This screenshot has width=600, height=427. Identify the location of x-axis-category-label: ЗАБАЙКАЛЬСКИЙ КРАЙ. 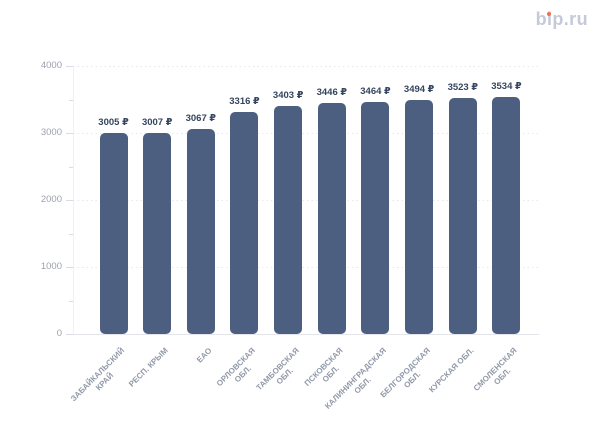
(97, 375).